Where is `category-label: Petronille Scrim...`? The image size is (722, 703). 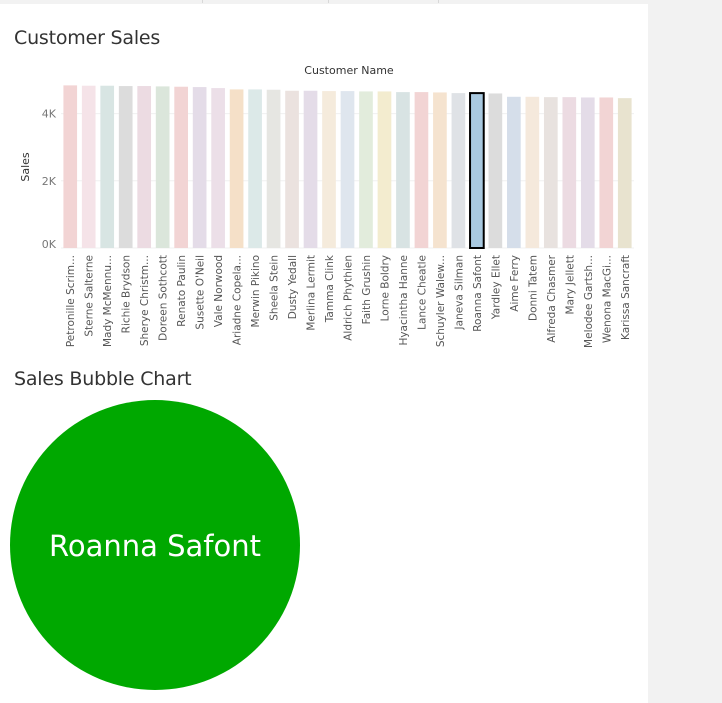 category-label: Petronille Scrim... is located at coordinates (71, 301).